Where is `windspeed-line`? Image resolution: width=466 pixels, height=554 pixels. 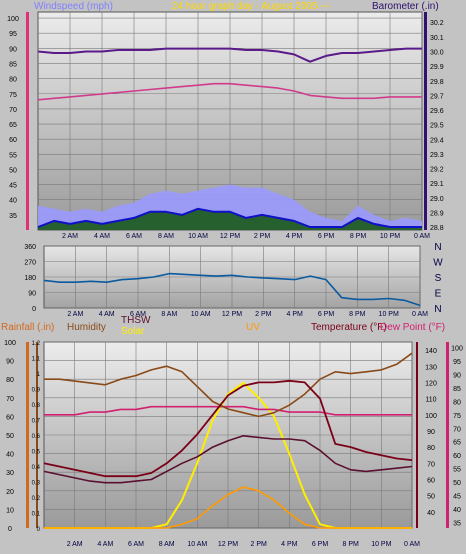 windspeed-line is located at coordinates (229, 217).